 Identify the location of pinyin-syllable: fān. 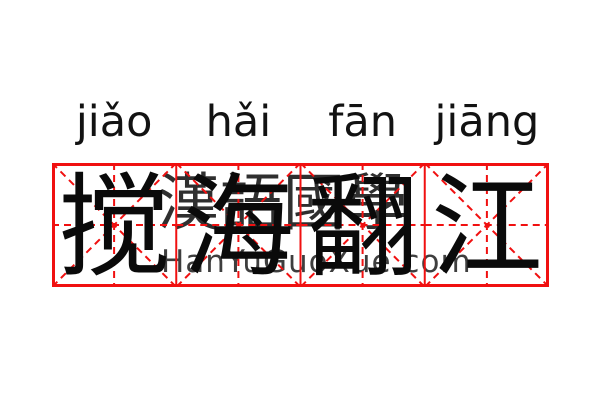
(362, 122).